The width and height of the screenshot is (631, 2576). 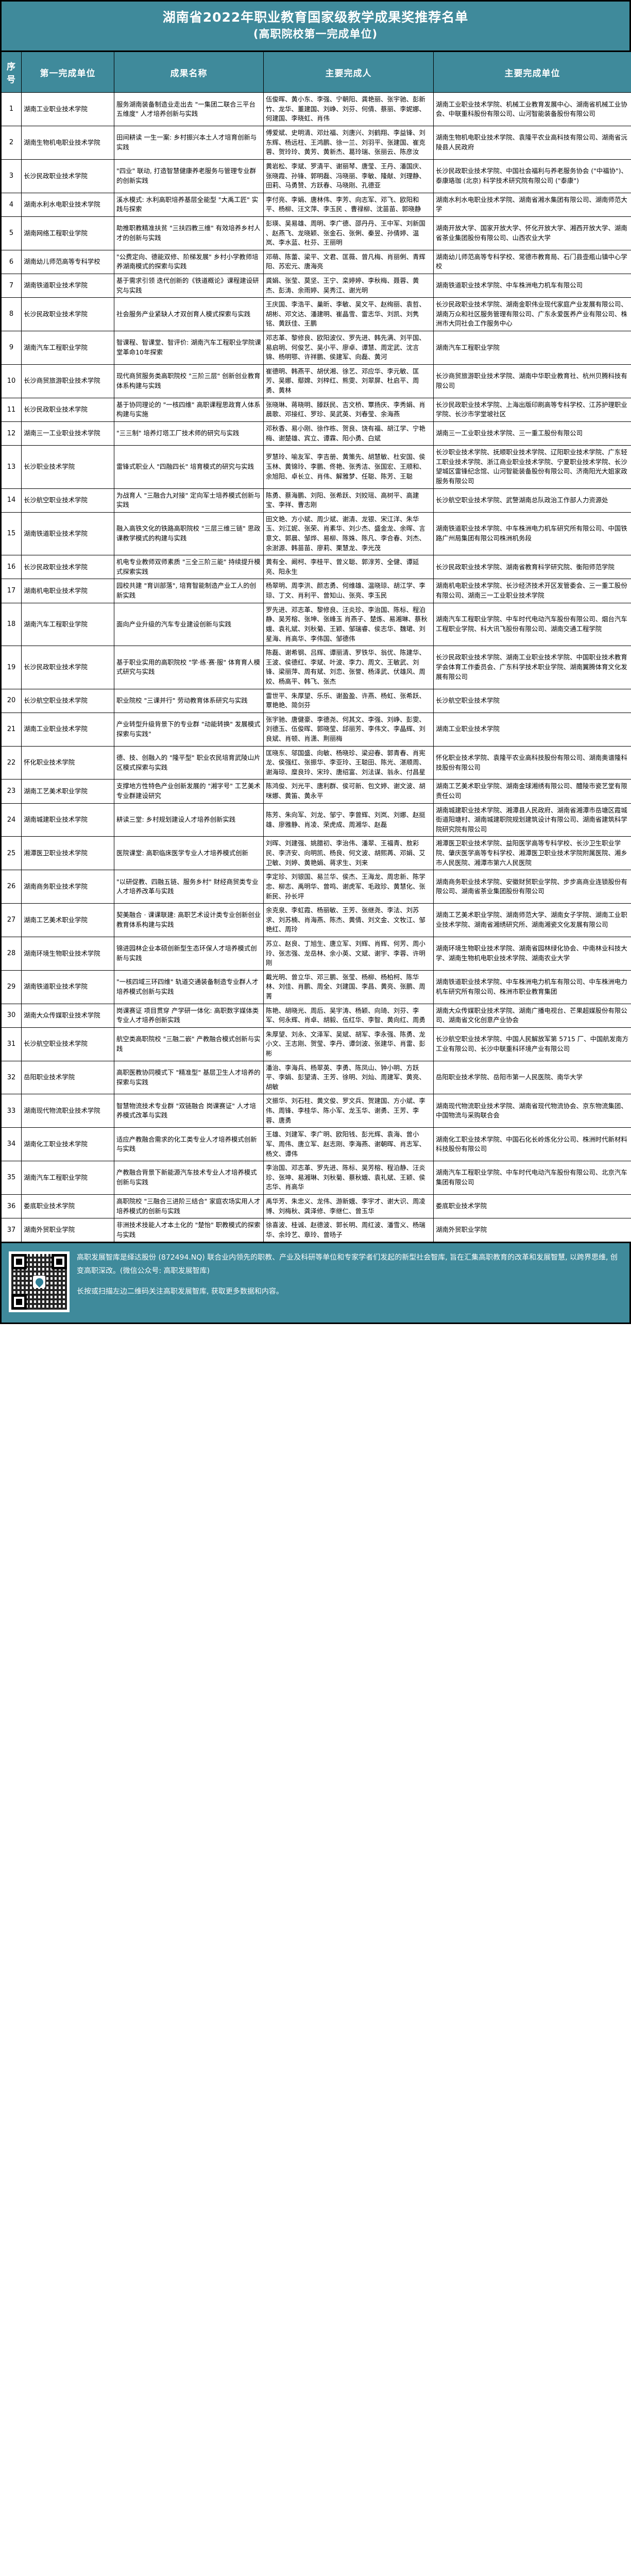 What do you see at coordinates (11, 700) in the screenshot?
I see `cell-no: 20` at bounding box center [11, 700].